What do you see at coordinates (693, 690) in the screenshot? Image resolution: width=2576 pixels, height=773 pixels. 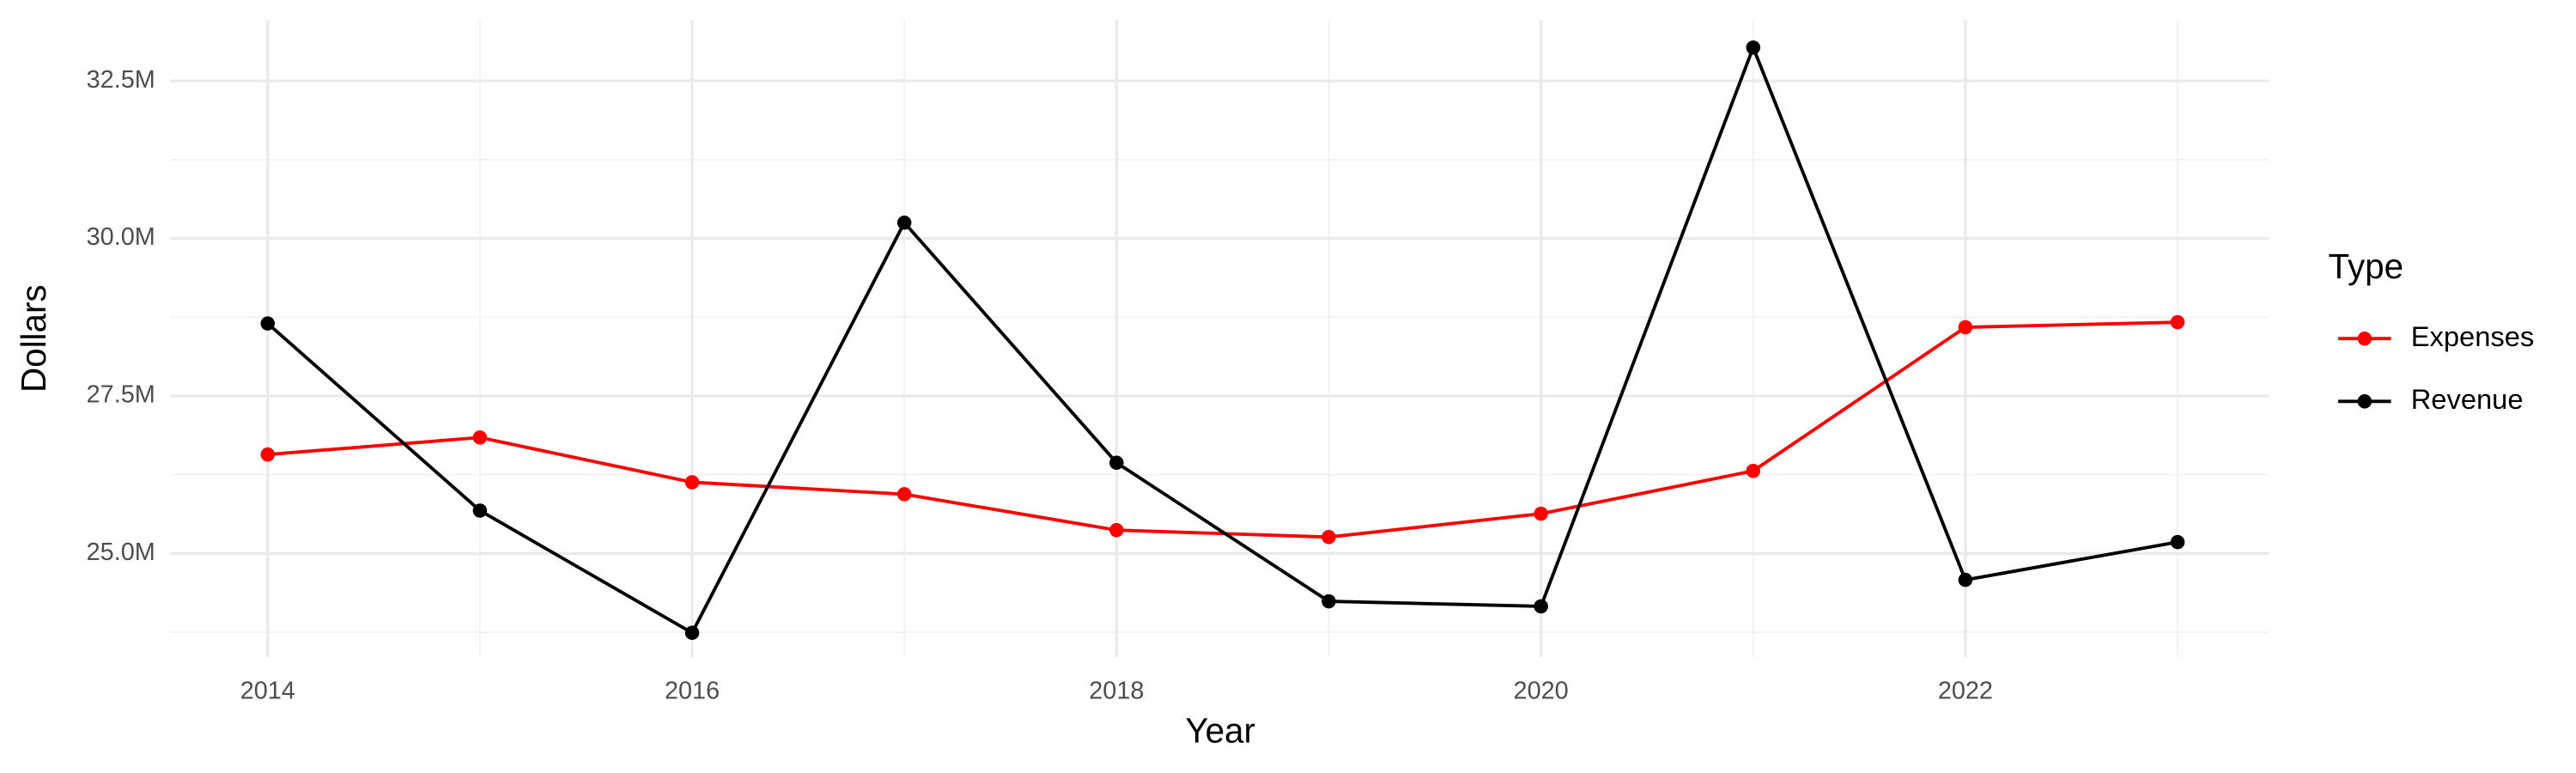 I see `x-tick-label: 2016` at bounding box center [693, 690].